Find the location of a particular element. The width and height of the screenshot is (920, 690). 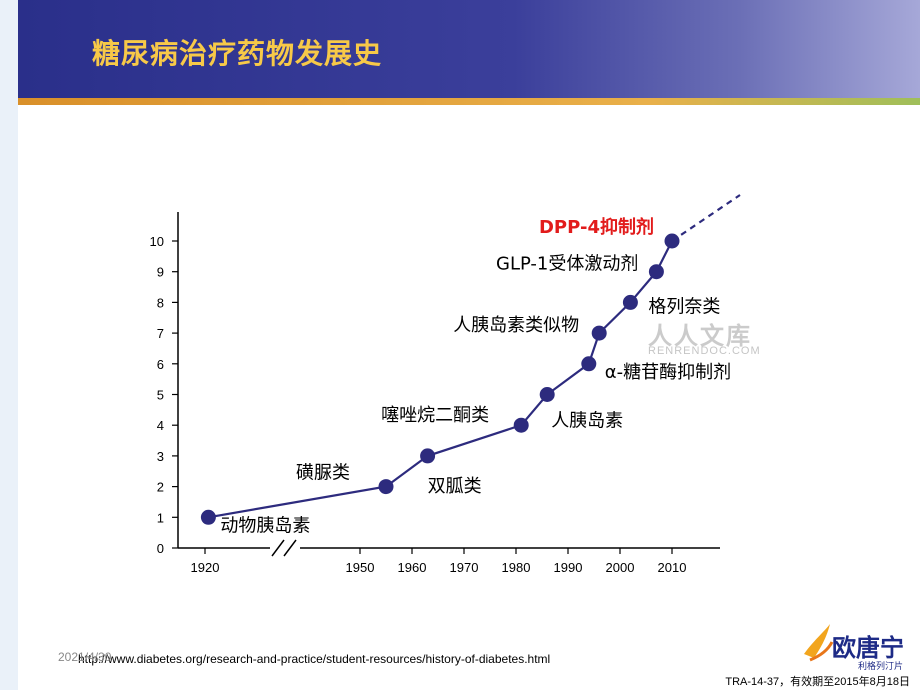

trend-extension-line is located at coordinates (706, 218).